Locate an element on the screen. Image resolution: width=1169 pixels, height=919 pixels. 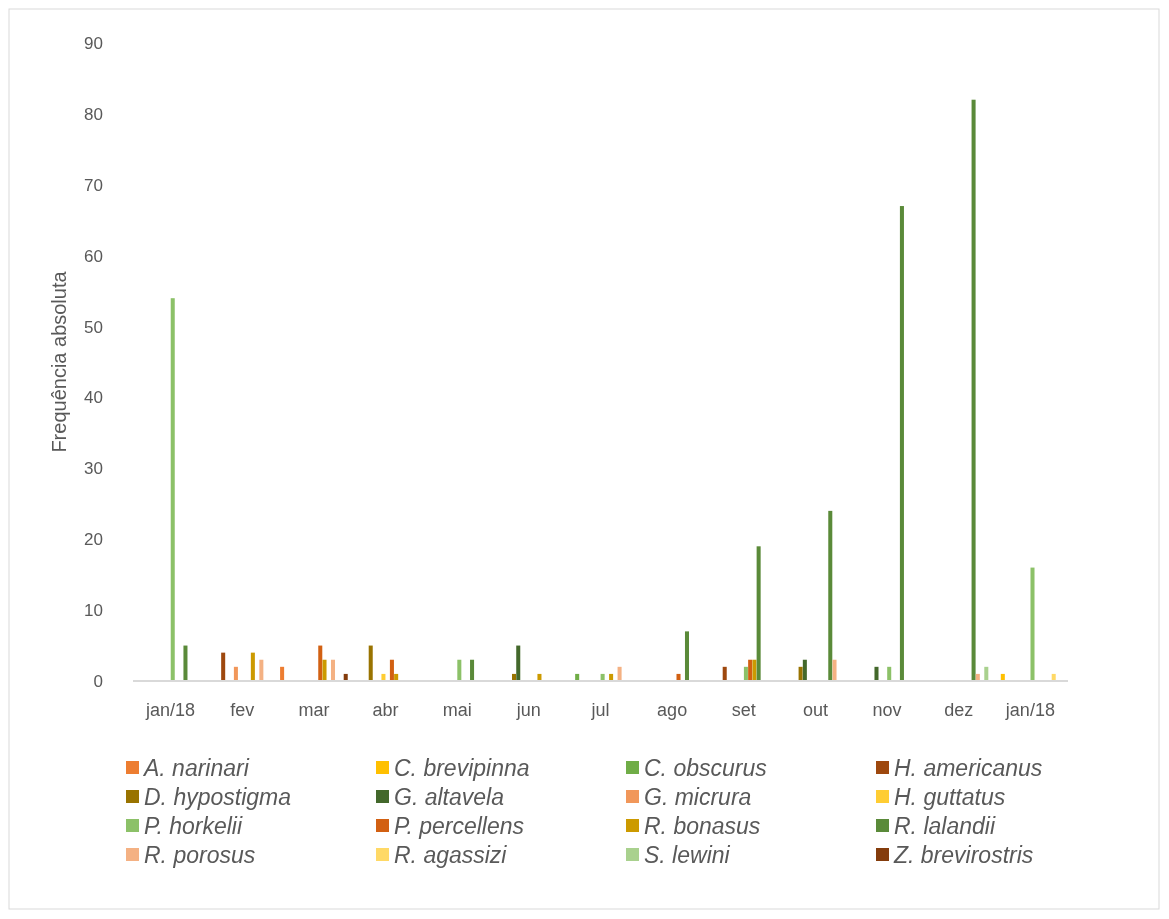
legend-label: C. obscurus is located at coordinates (706, 768).